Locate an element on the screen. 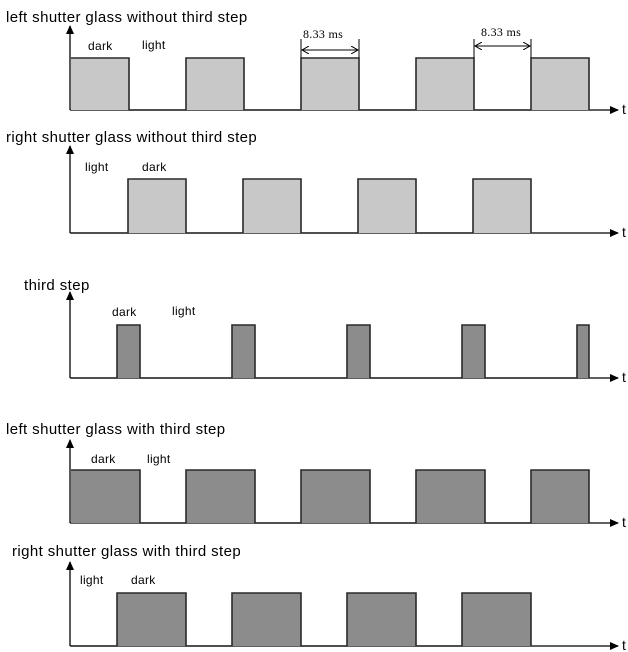 The height and width of the screenshot is (652, 628). panel-title: third step is located at coordinates (57, 285).